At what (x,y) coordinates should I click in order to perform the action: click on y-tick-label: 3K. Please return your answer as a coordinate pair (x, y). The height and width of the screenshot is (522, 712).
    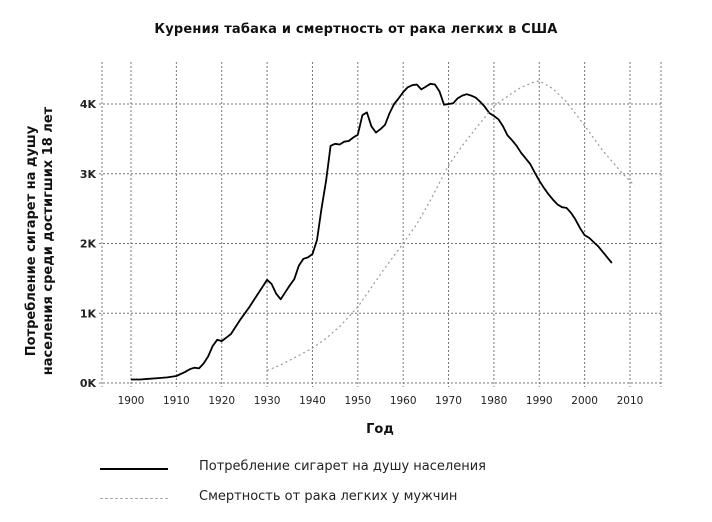
    Looking at the image, I should click on (88, 174).